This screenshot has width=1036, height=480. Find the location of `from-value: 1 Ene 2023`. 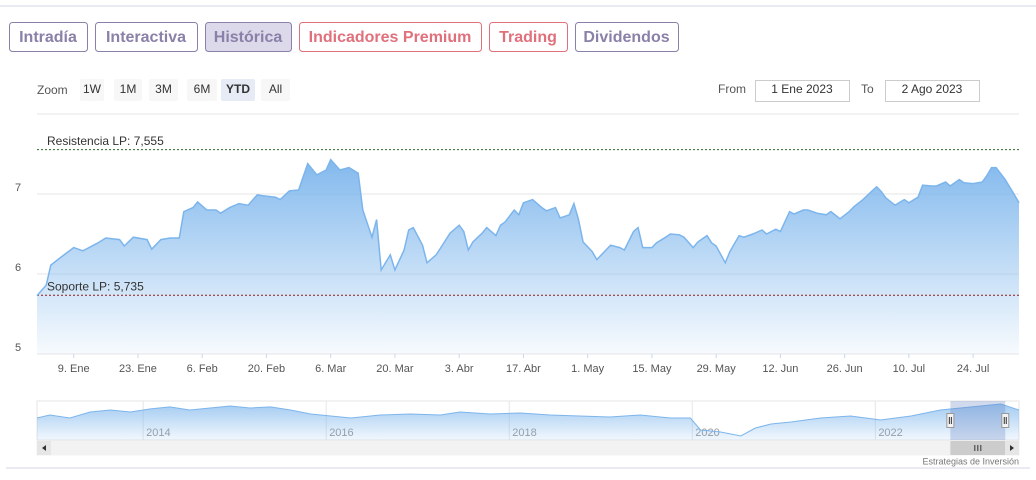

from-value: 1 Ene 2023 is located at coordinates (802, 89).